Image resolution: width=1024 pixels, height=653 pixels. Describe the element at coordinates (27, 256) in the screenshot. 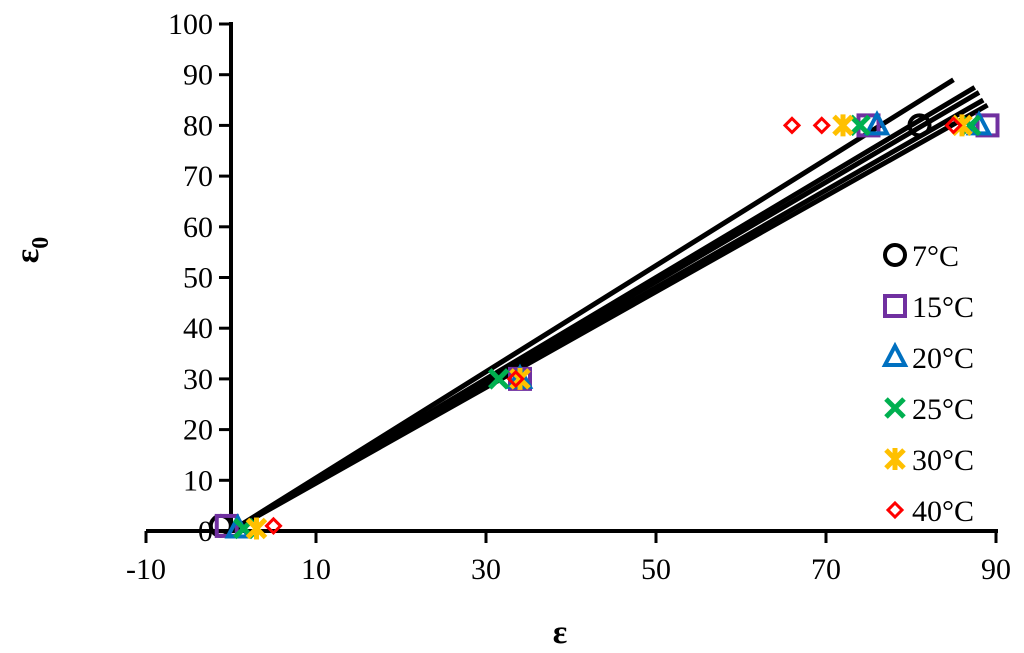

I see `y-axis-title: ε` at that location.